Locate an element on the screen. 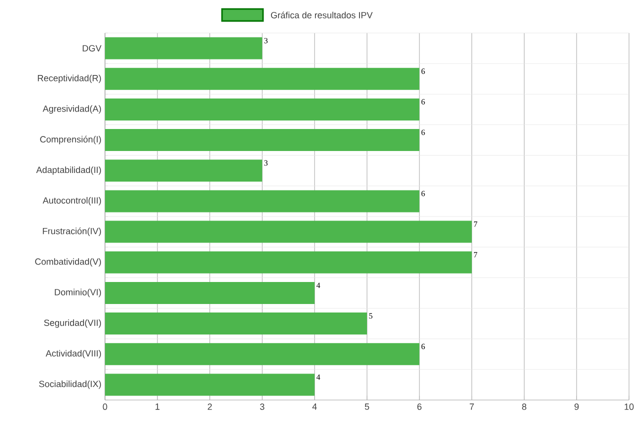 Image resolution: width=639 pixels, height=431 pixels. y-tick-label: Combatividad(V) is located at coordinates (68, 262).